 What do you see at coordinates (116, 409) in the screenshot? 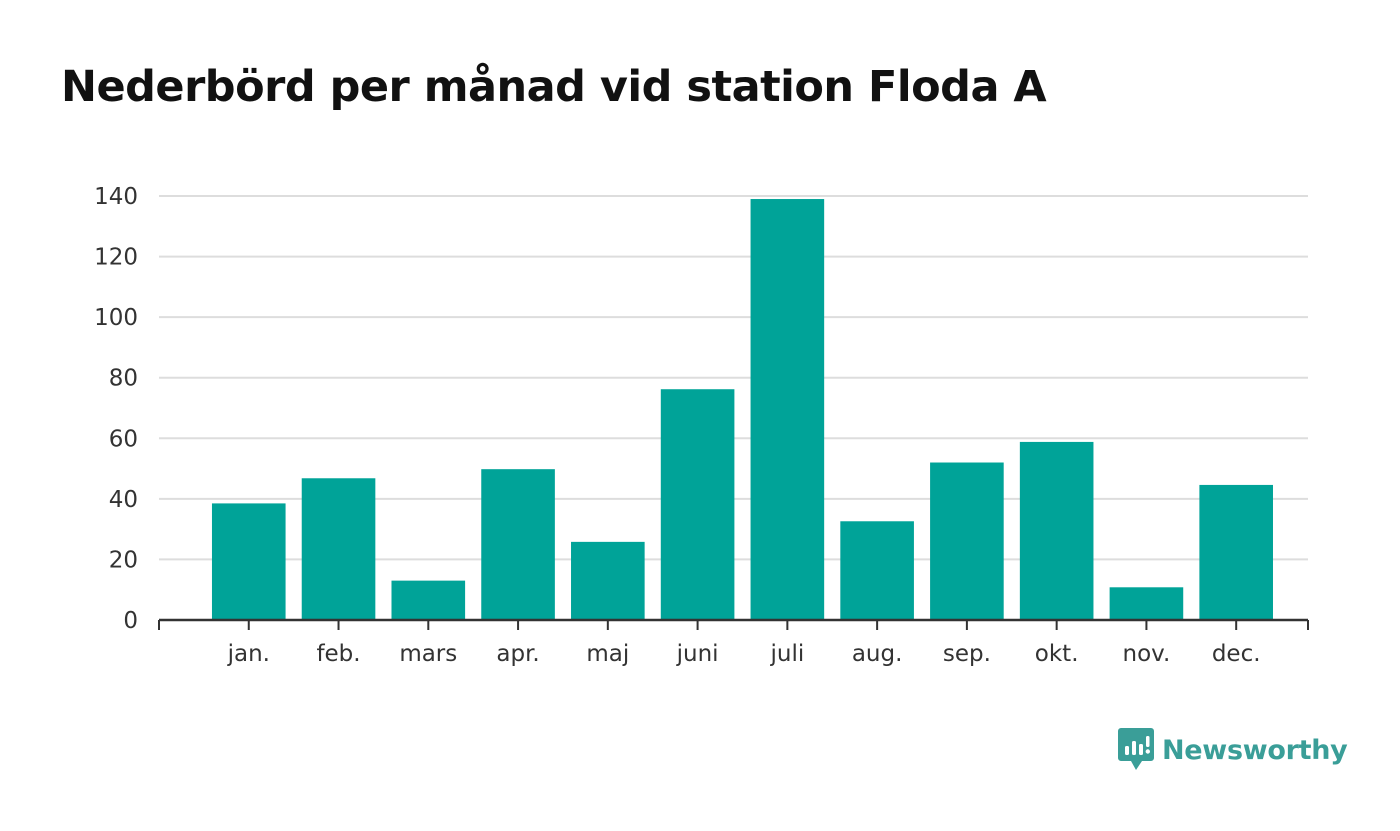
I see `y-axis-labels: 0 20 40 60 80 100 120 140` at bounding box center [116, 409].